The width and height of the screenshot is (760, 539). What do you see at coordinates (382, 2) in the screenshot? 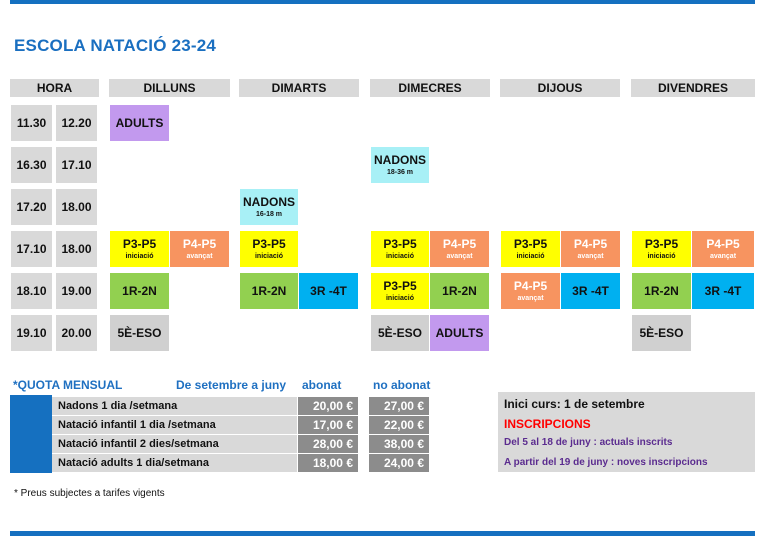
I see `top-border-bar` at bounding box center [382, 2].